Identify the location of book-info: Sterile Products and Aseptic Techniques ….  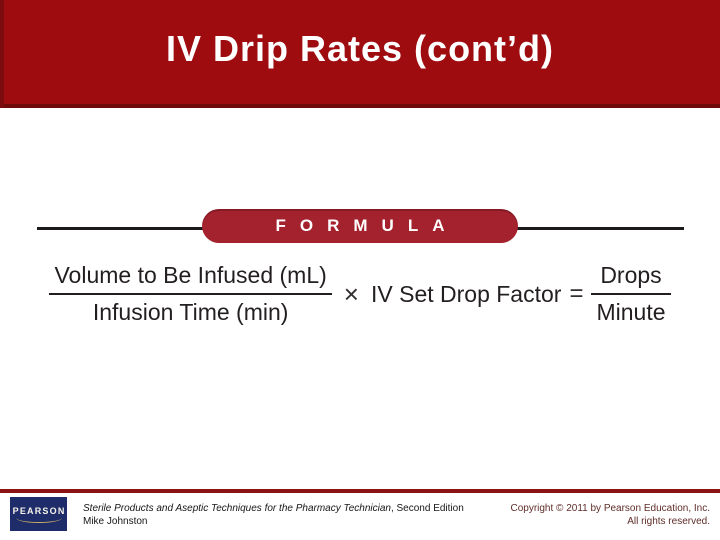
(273, 515).